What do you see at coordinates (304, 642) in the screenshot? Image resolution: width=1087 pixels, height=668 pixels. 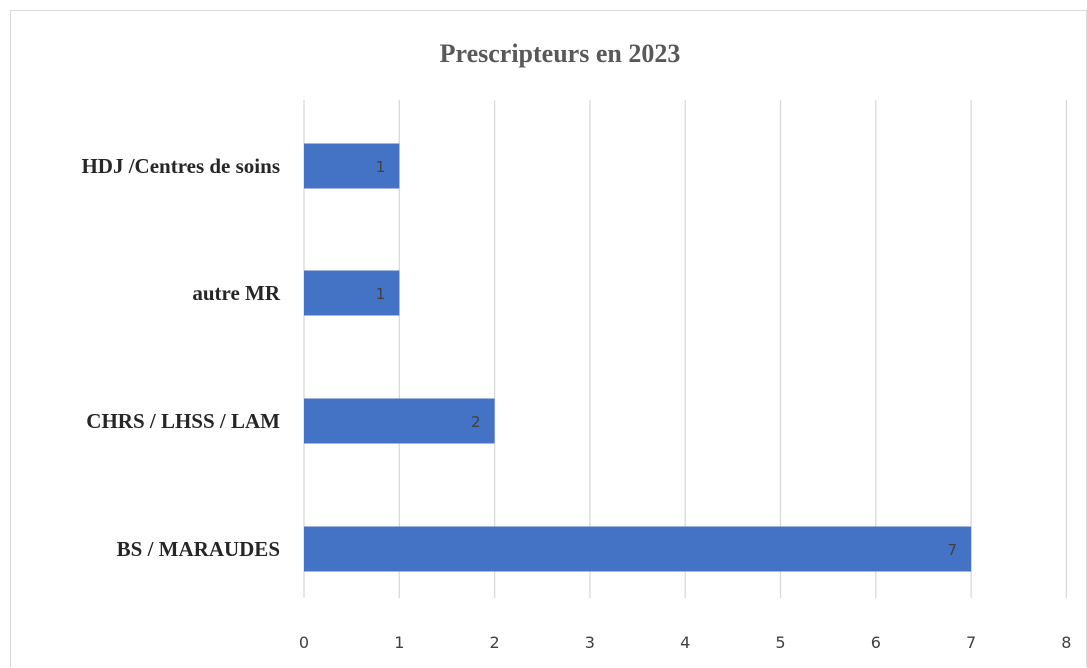 I see `x-tick-label-0: 0` at bounding box center [304, 642].